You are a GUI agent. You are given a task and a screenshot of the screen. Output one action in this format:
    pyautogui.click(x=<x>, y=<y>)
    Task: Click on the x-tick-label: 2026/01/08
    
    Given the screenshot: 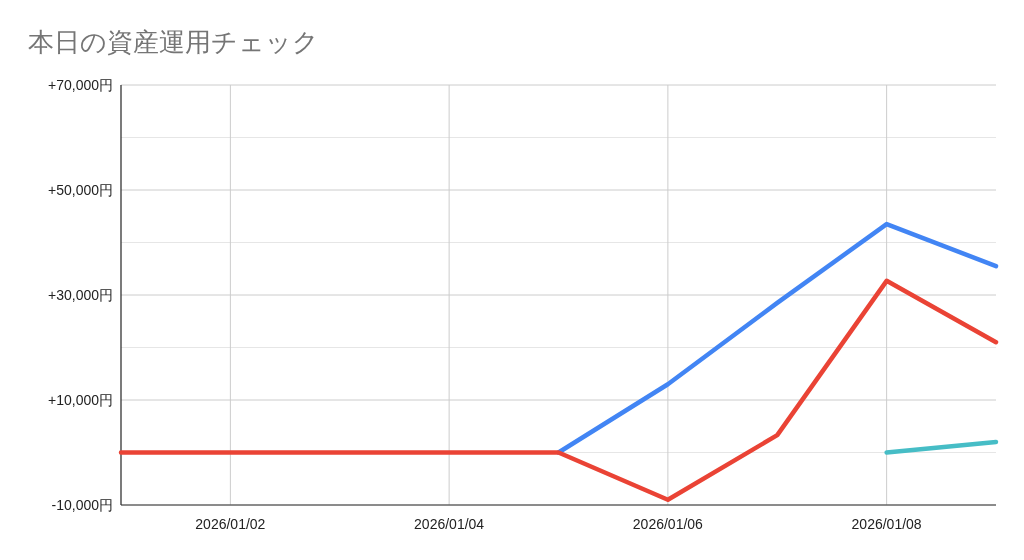 What is the action you would take?
    pyautogui.click(x=886, y=524)
    